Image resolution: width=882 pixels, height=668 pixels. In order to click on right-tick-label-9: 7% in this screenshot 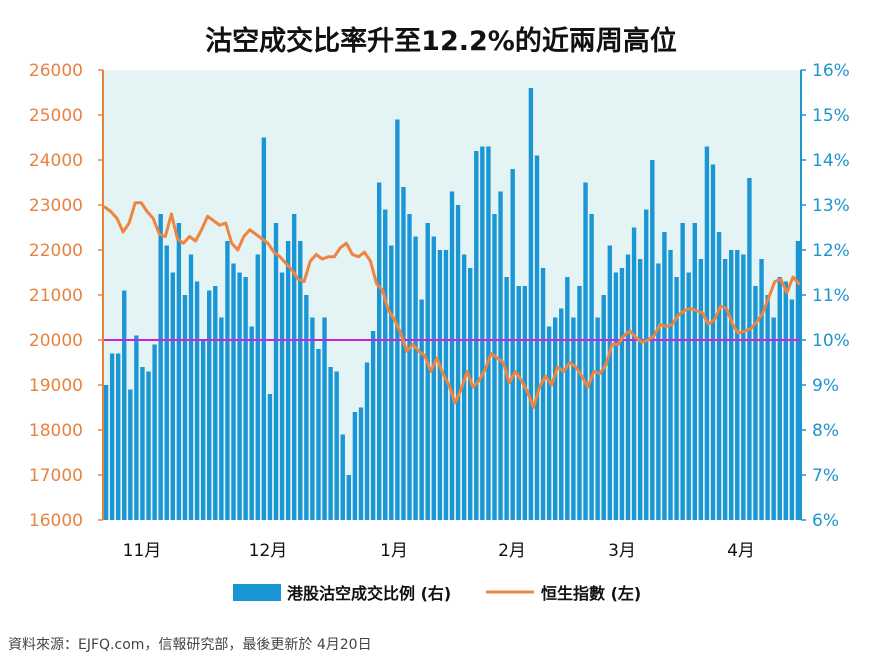, I will do `click(825, 476)`.